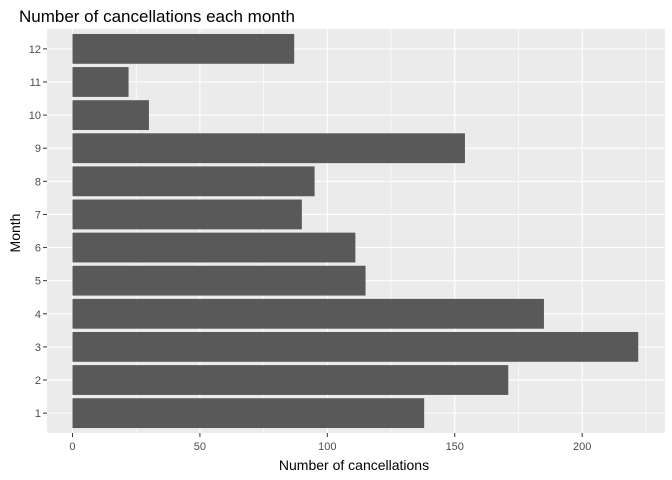 The height and width of the screenshot is (480, 672). Describe the element at coordinates (35, 50) in the screenshot. I see `y-tick-label: 12` at that location.